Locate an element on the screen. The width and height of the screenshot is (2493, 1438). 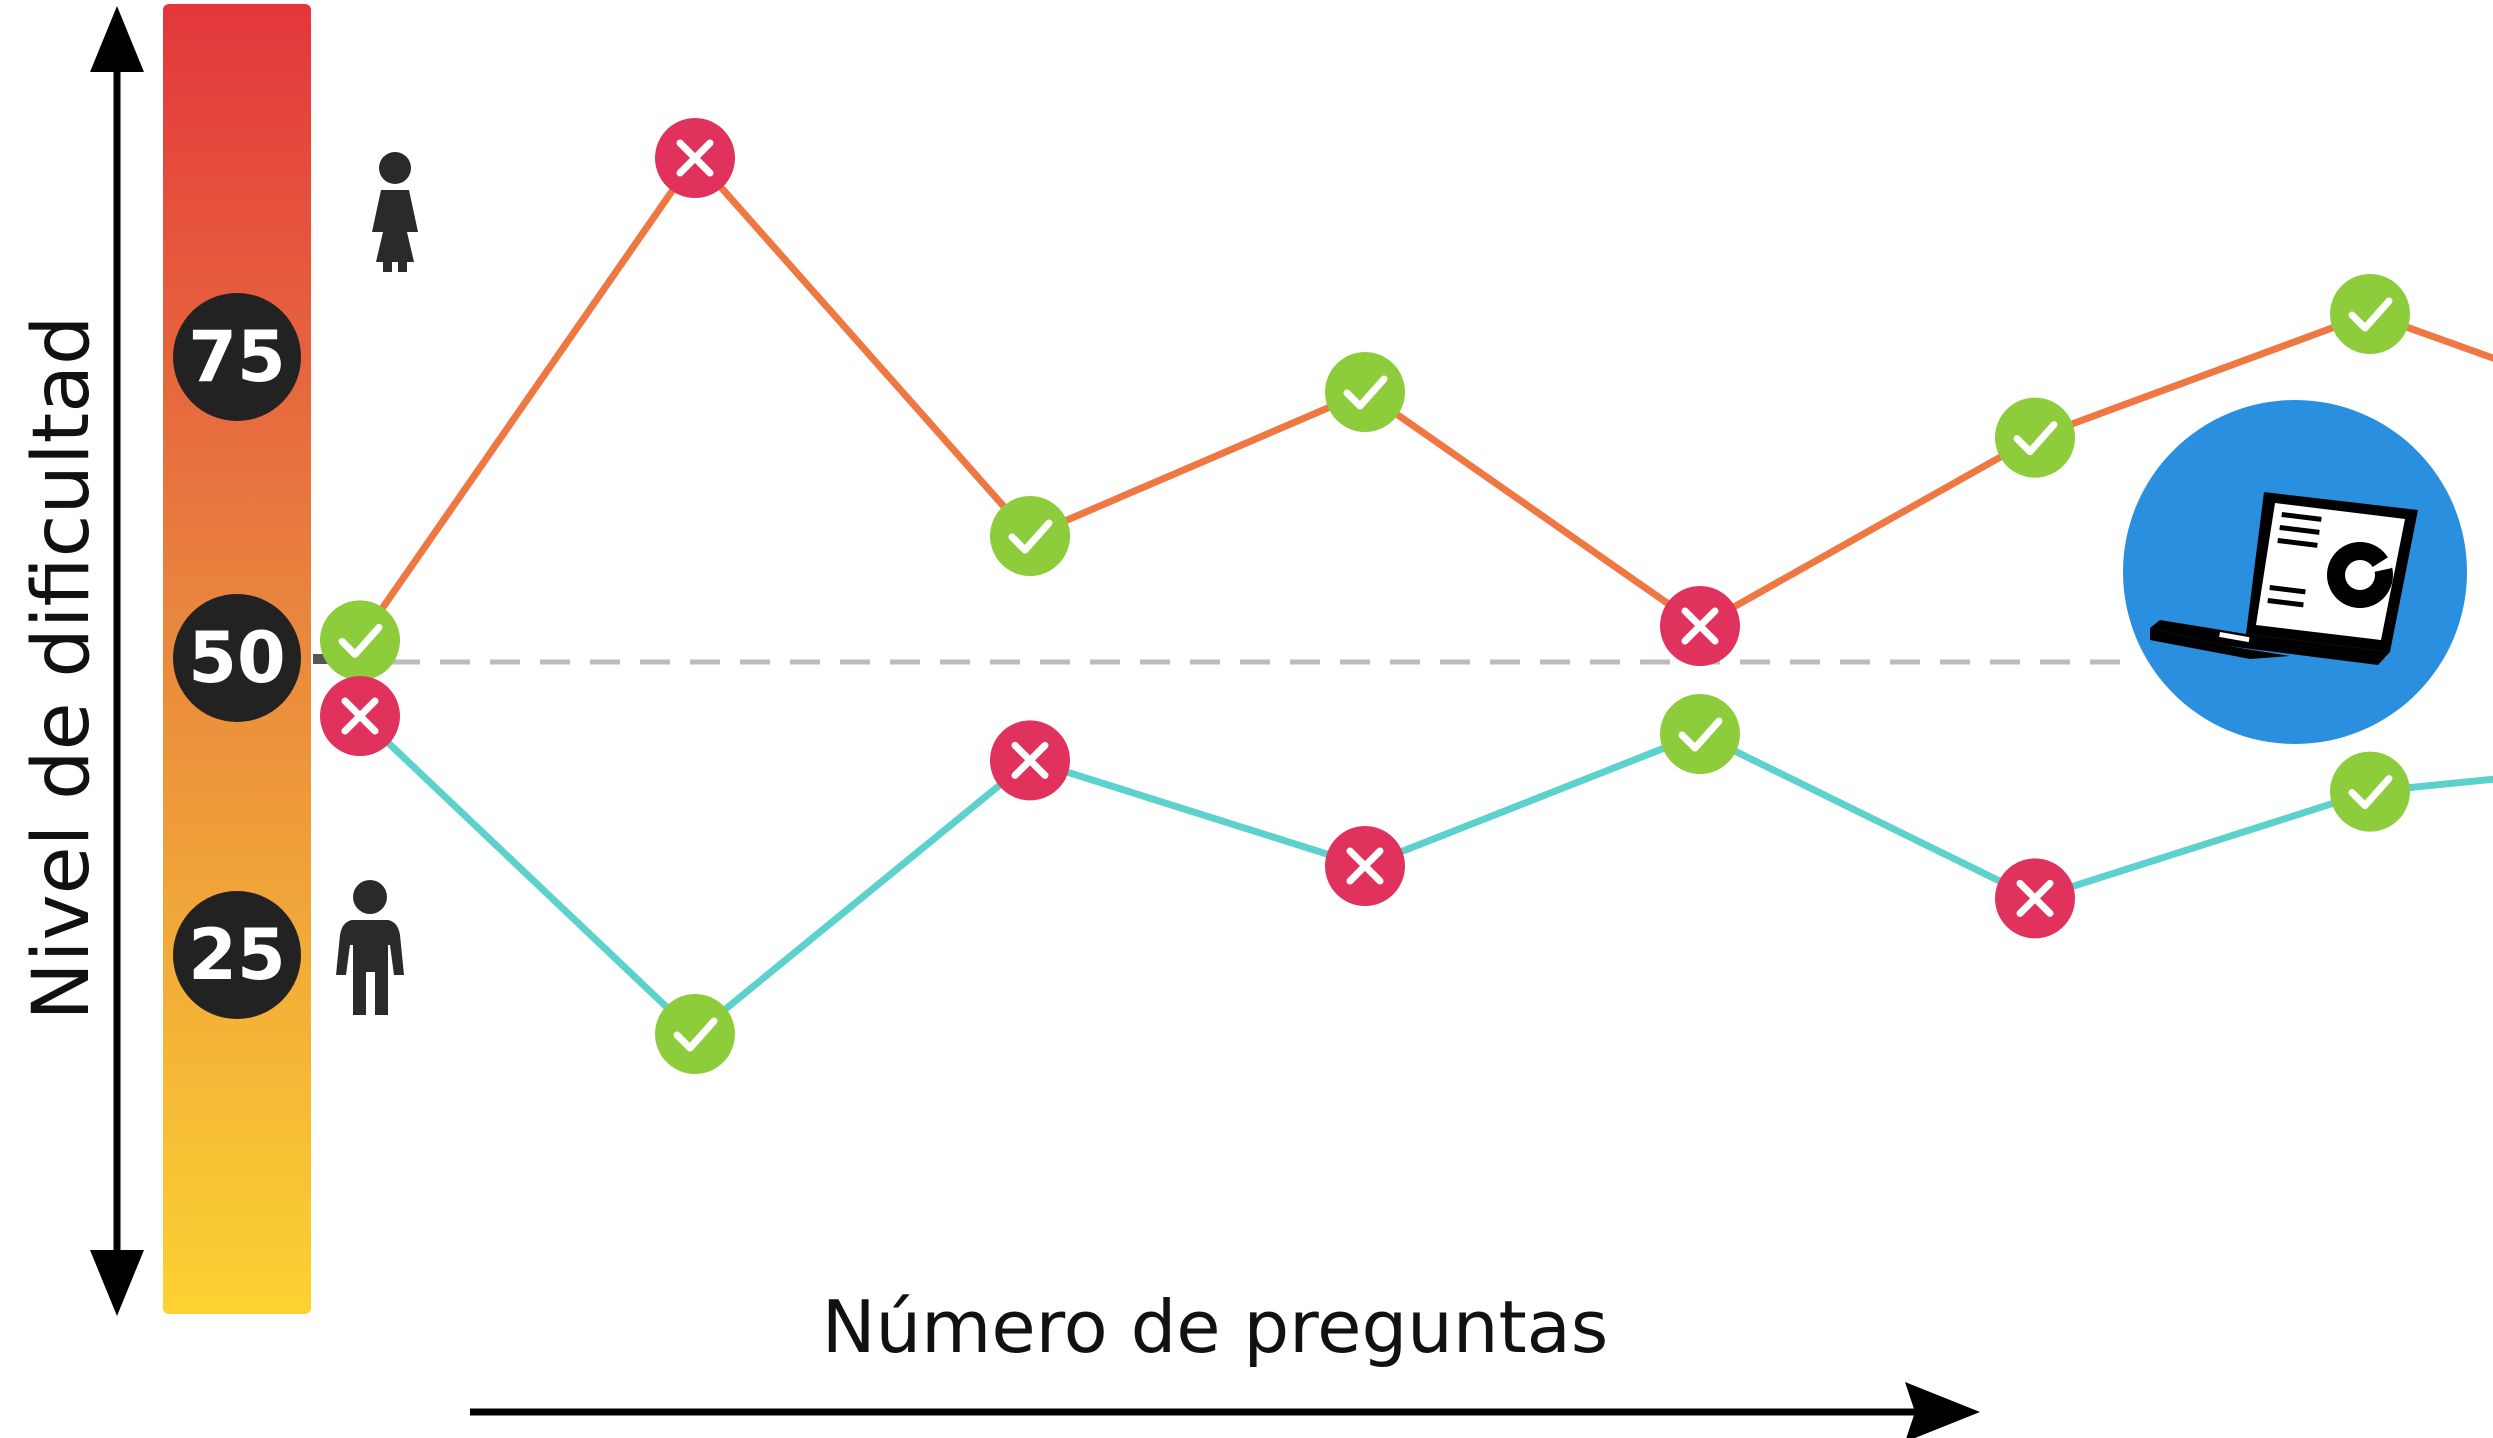
laptop-badge is located at coordinates (2295, 572).